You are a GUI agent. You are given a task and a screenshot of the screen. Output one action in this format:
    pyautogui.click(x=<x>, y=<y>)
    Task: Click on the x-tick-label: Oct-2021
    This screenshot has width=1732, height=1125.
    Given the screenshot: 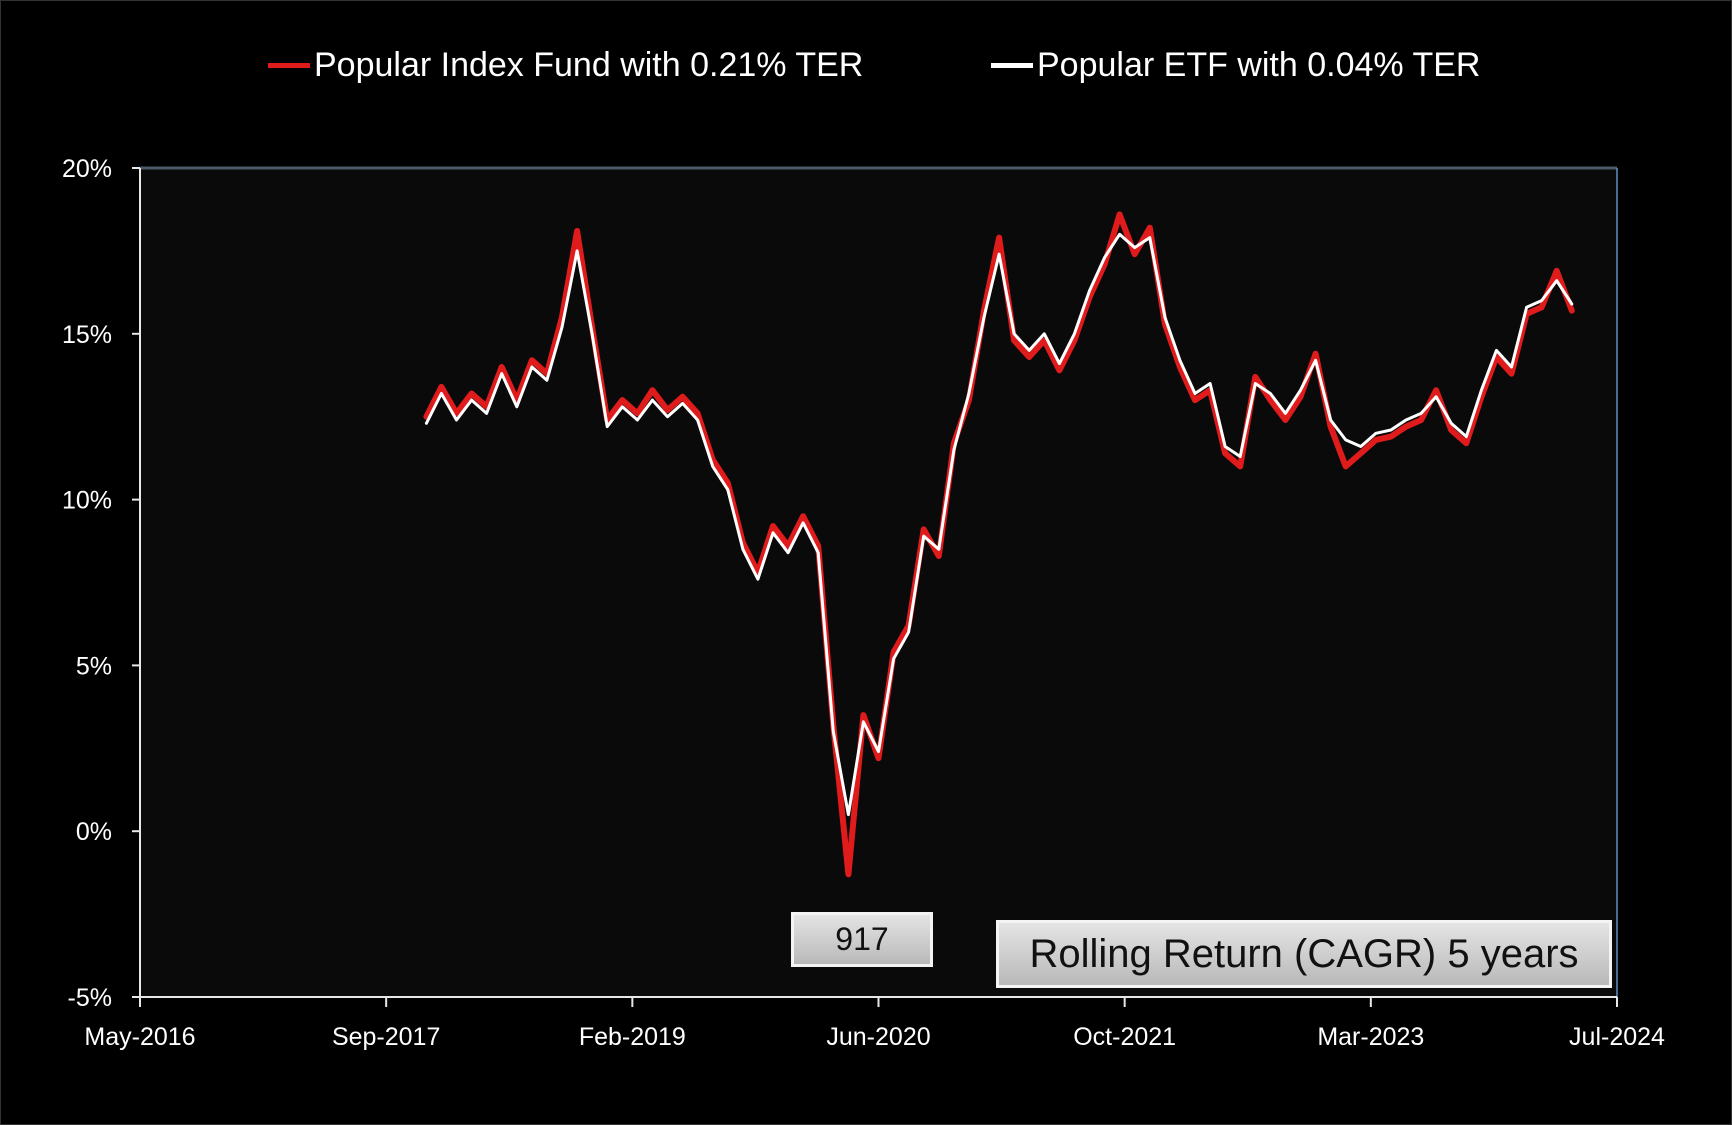 What is the action you would take?
    pyautogui.click(x=1124, y=1037)
    